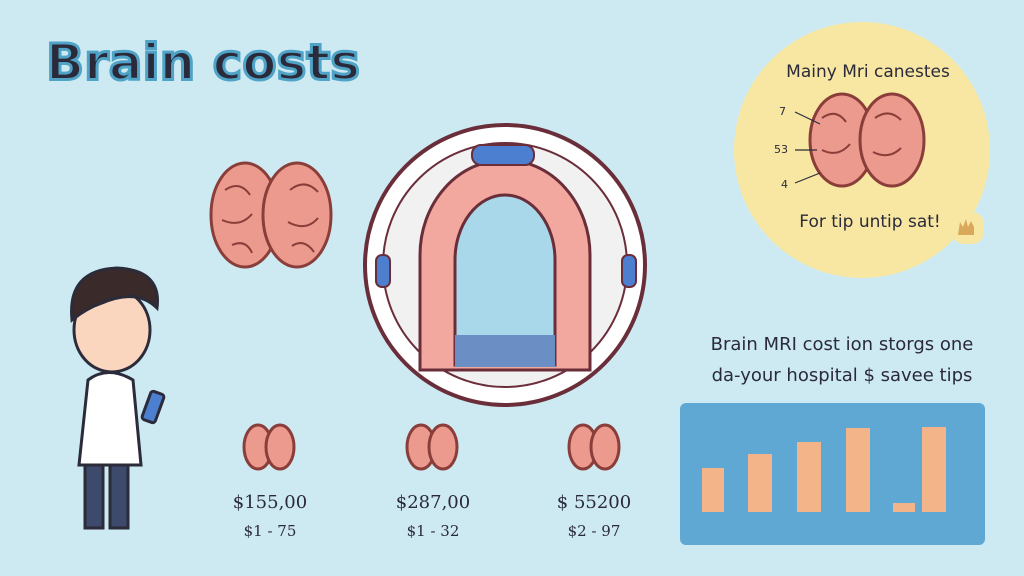 This screenshot has height=576, width=1024. Describe the element at coordinates (868, 72) in the screenshot. I see `bubble-title: Mainy Mri canestes` at that location.